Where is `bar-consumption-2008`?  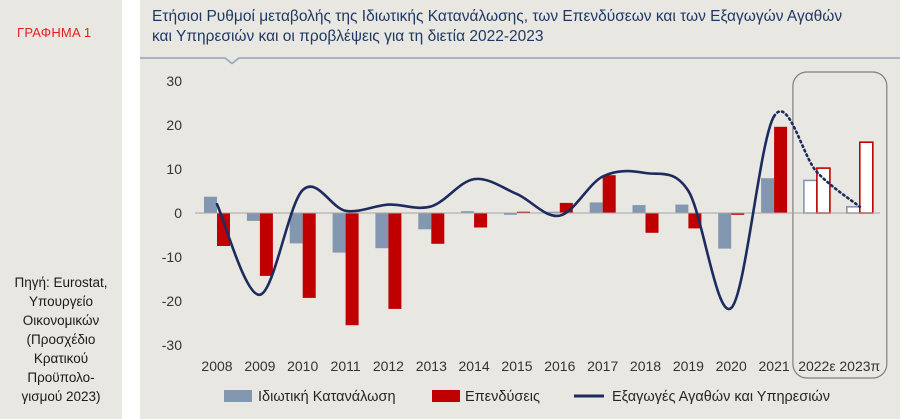 bar-consumption-2008 is located at coordinates (210, 204).